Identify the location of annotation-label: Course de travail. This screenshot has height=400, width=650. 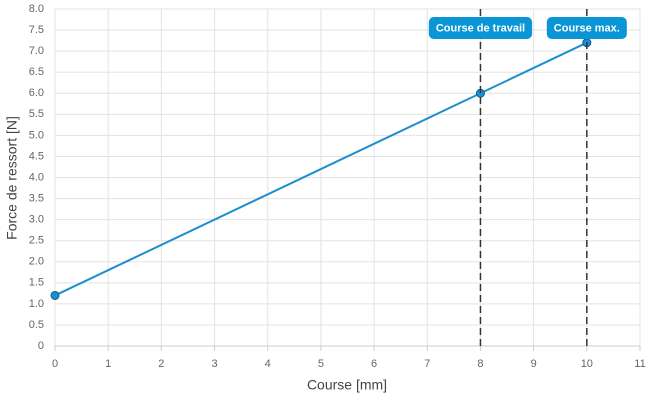
(480, 28).